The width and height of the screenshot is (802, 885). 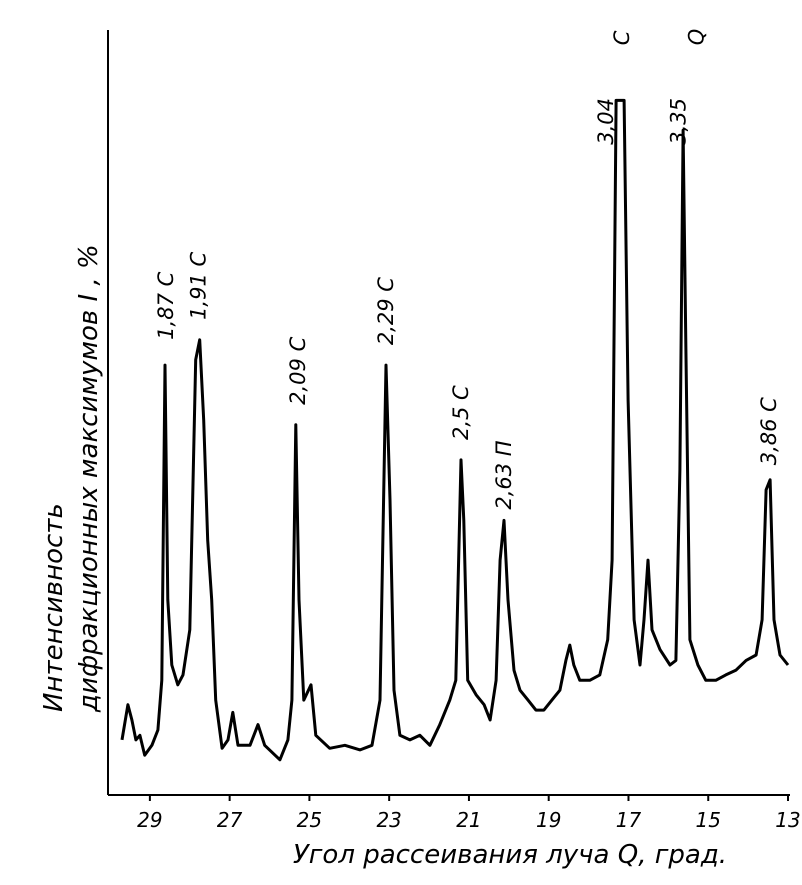 What do you see at coordinates (468, 820) in the screenshot?
I see `x-tick-label: 21` at bounding box center [468, 820].